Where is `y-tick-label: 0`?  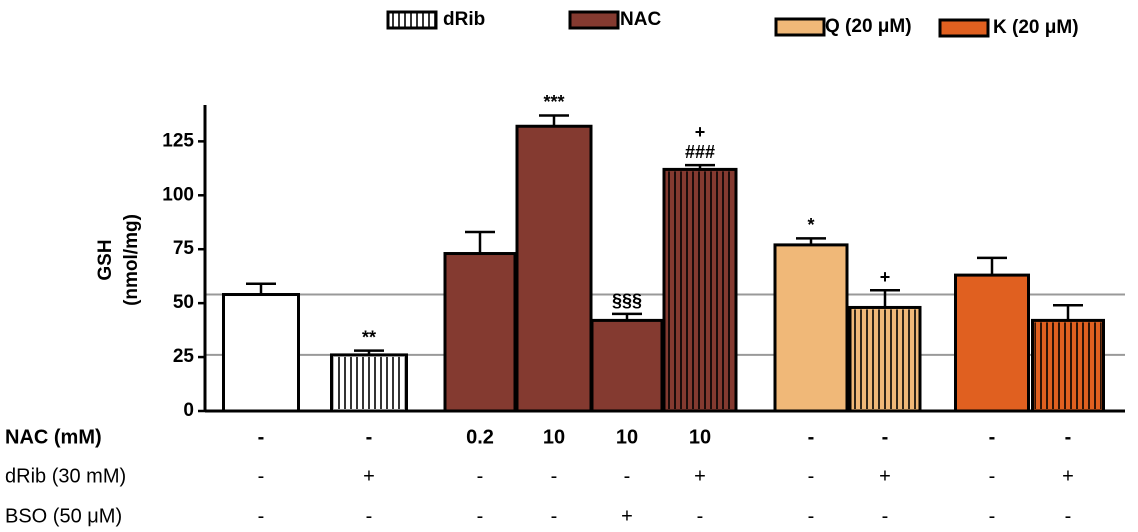 y-tick-label: 0 is located at coordinates (188, 410).